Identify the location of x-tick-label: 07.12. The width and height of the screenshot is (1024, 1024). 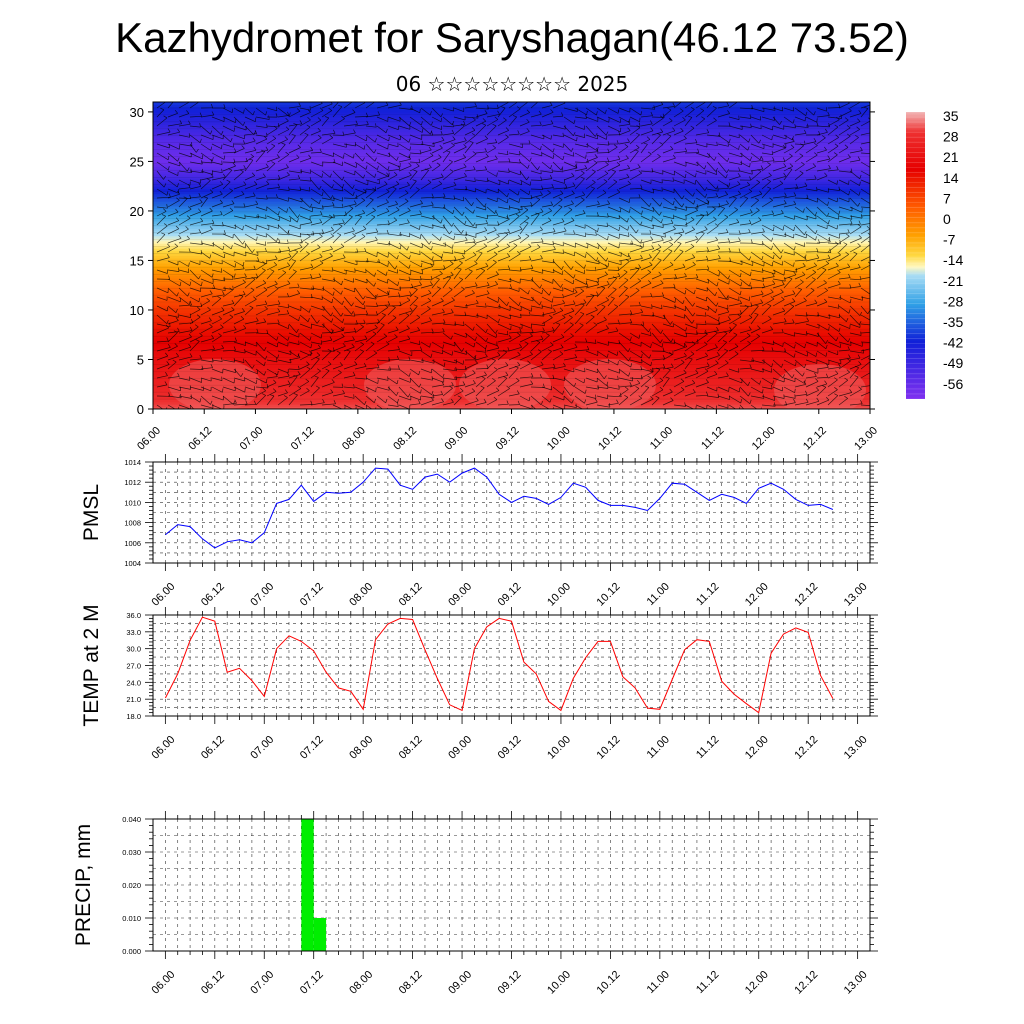
(303, 439).